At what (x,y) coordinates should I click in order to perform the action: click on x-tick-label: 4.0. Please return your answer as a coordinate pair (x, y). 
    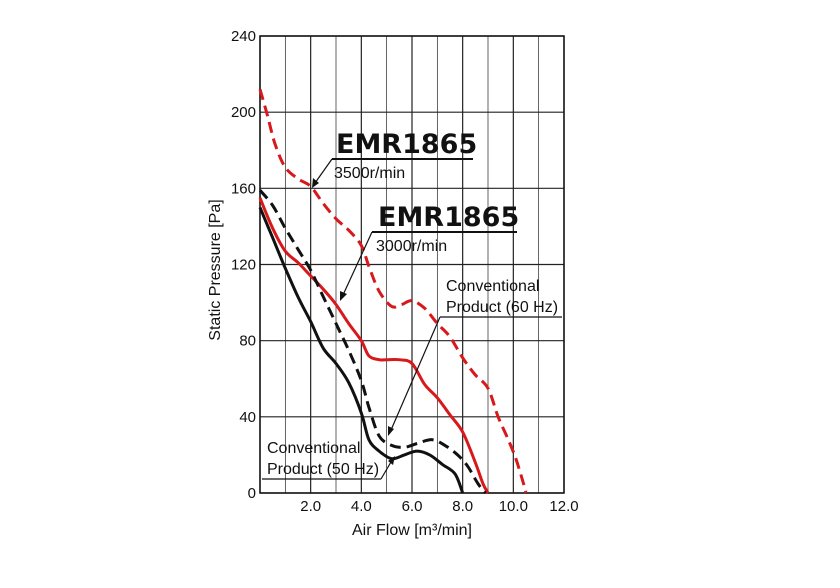
    Looking at the image, I should click on (361, 506).